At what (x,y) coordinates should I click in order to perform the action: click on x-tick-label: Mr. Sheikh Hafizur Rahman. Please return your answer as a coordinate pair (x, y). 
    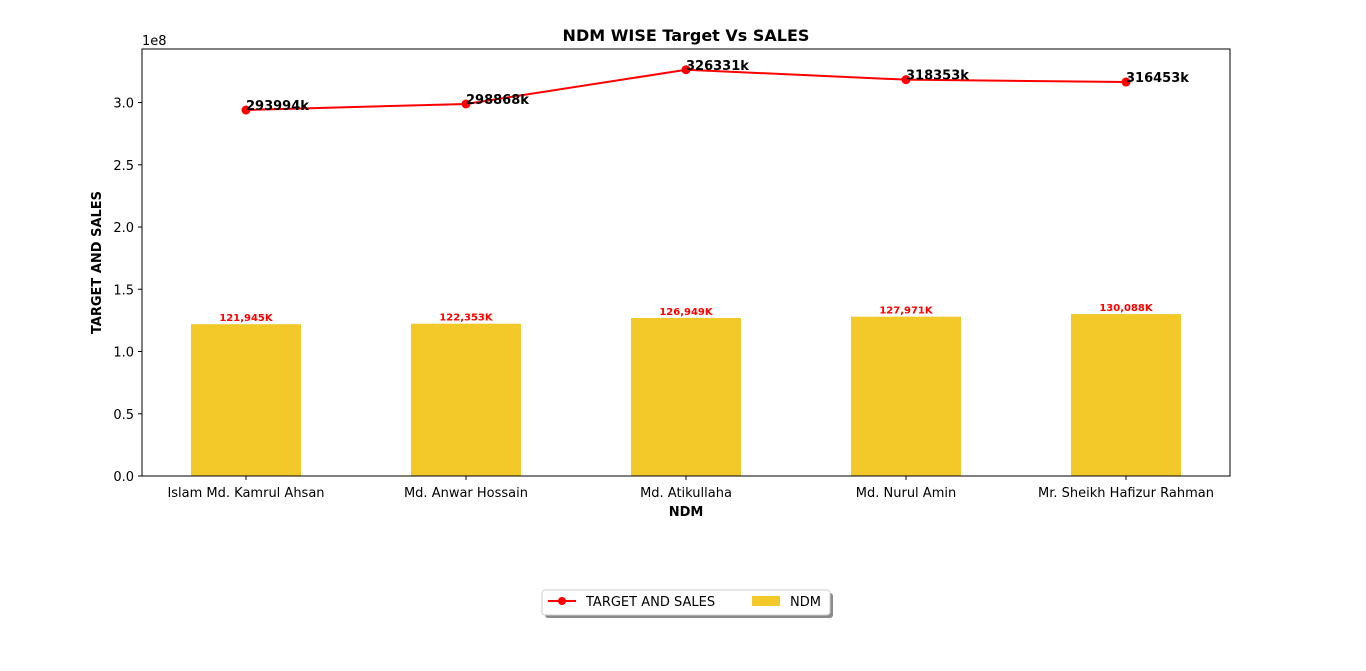
    Looking at the image, I should click on (1126, 493).